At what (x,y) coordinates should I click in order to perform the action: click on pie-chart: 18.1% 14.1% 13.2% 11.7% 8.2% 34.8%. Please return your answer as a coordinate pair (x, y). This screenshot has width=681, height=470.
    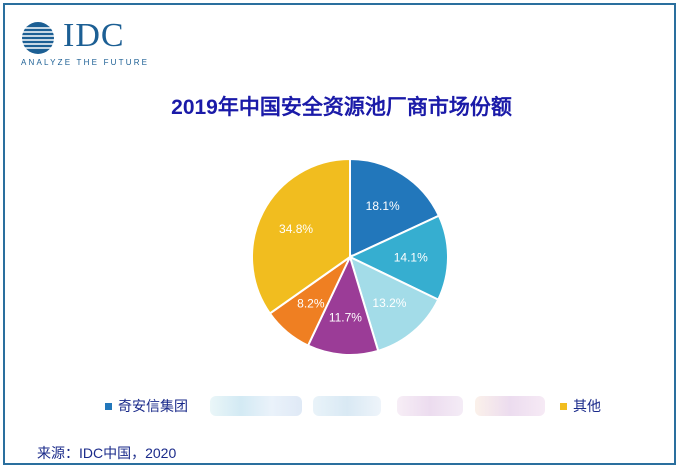
    Looking at the image, I should click on (350, 256).